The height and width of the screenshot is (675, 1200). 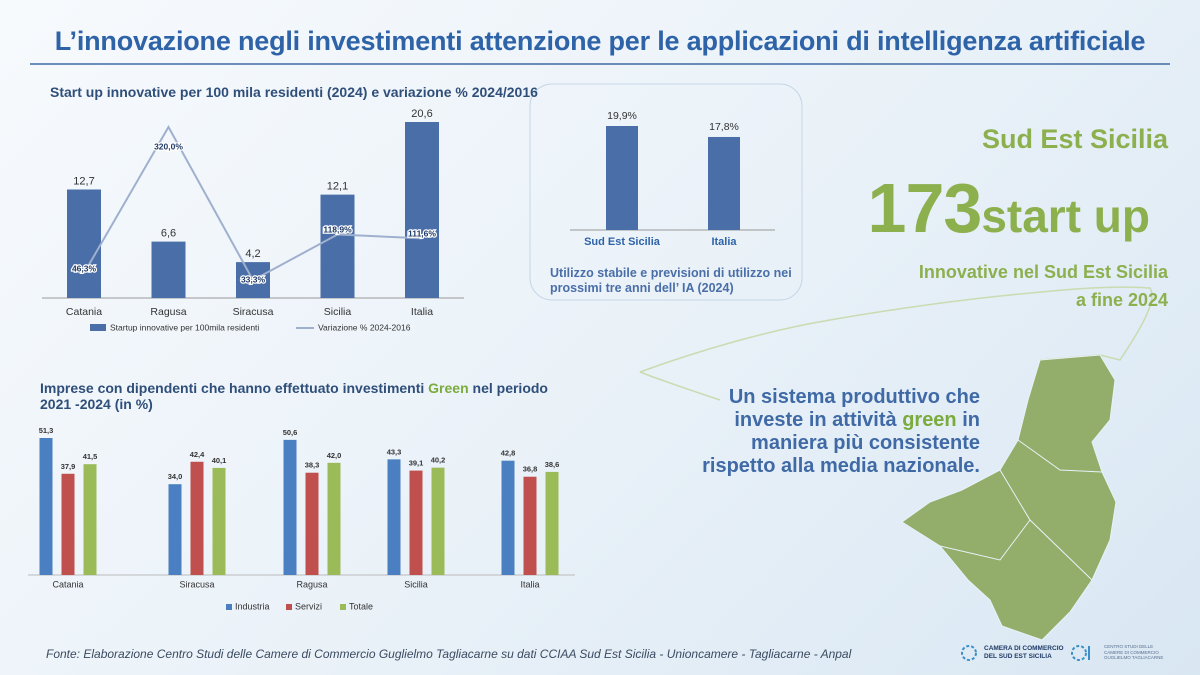 What do you see at coordinates (622, 116) in the screenshot?
I see `value-label: 19,9%` at bounding box center [622, 116].